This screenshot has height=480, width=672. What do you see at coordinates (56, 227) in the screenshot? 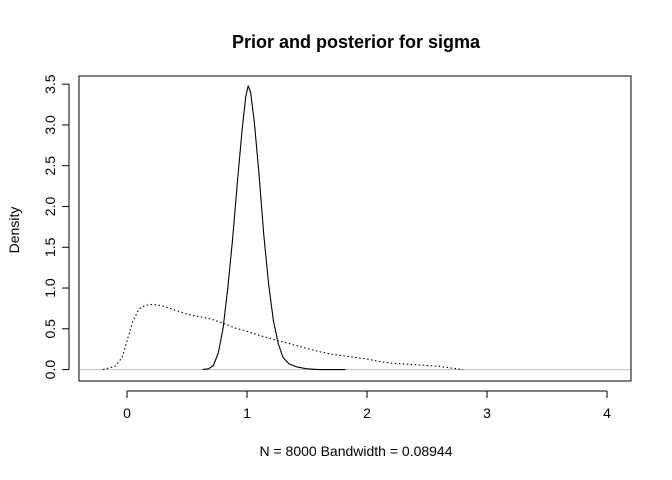
I see `y-axis: 0.0 0.5 1.0 1.5 2.0 2.5 3.0 3.5` at bounding box center [56, 227].